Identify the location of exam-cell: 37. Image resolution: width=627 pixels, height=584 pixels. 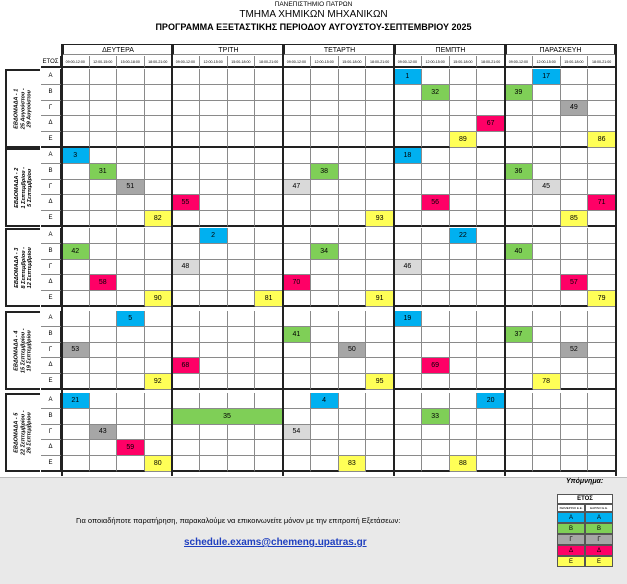
(519, 334).